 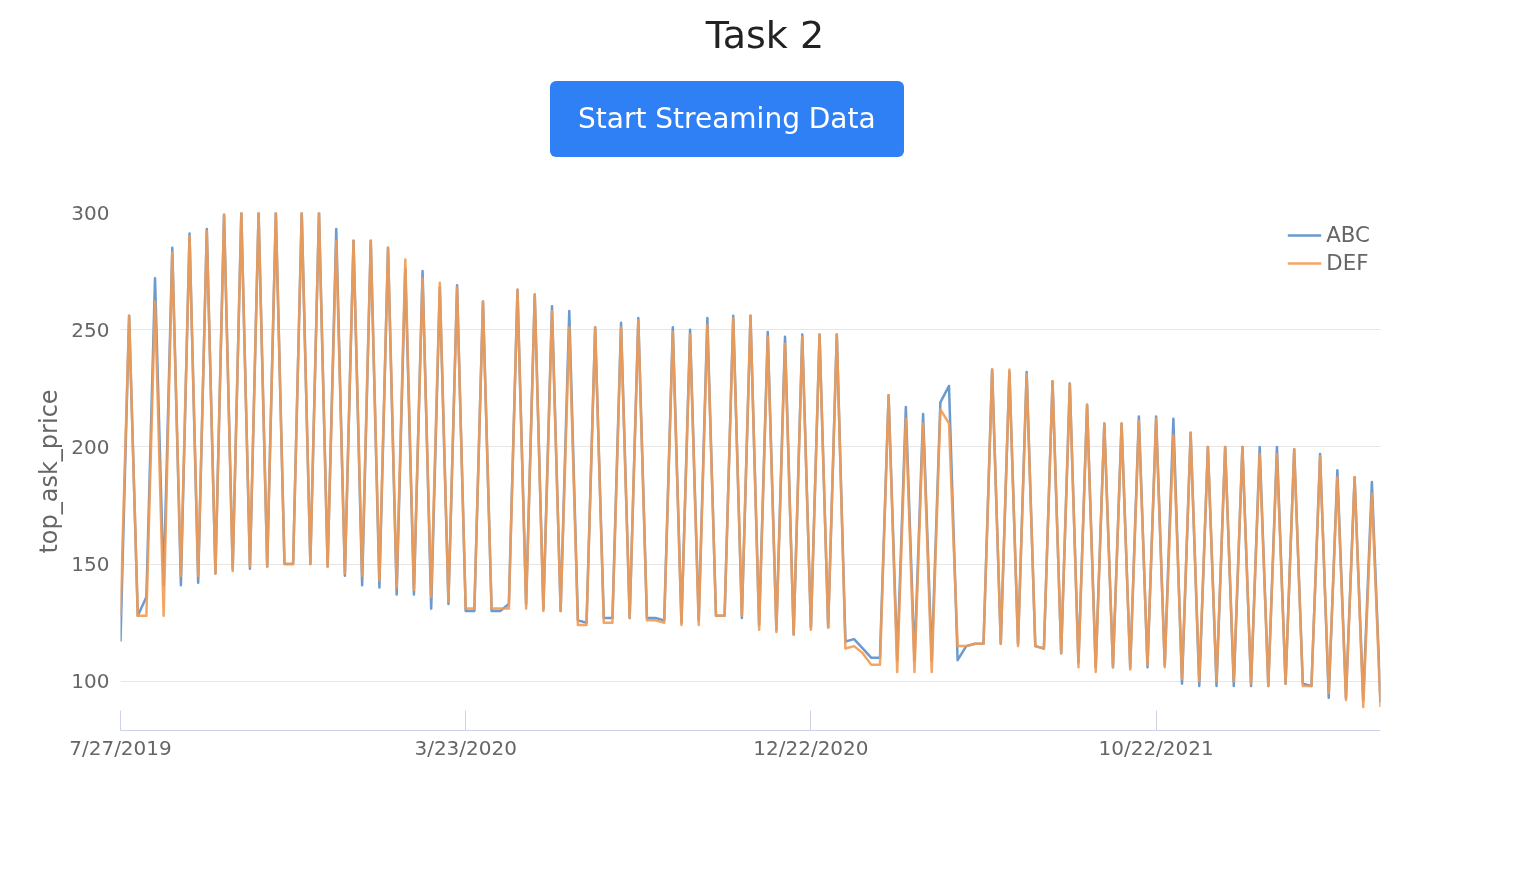 What do you see at coordinates (727, 119) in the screenshot?
I see `text: Start Streaming Data` at bounding box center [727, 119].